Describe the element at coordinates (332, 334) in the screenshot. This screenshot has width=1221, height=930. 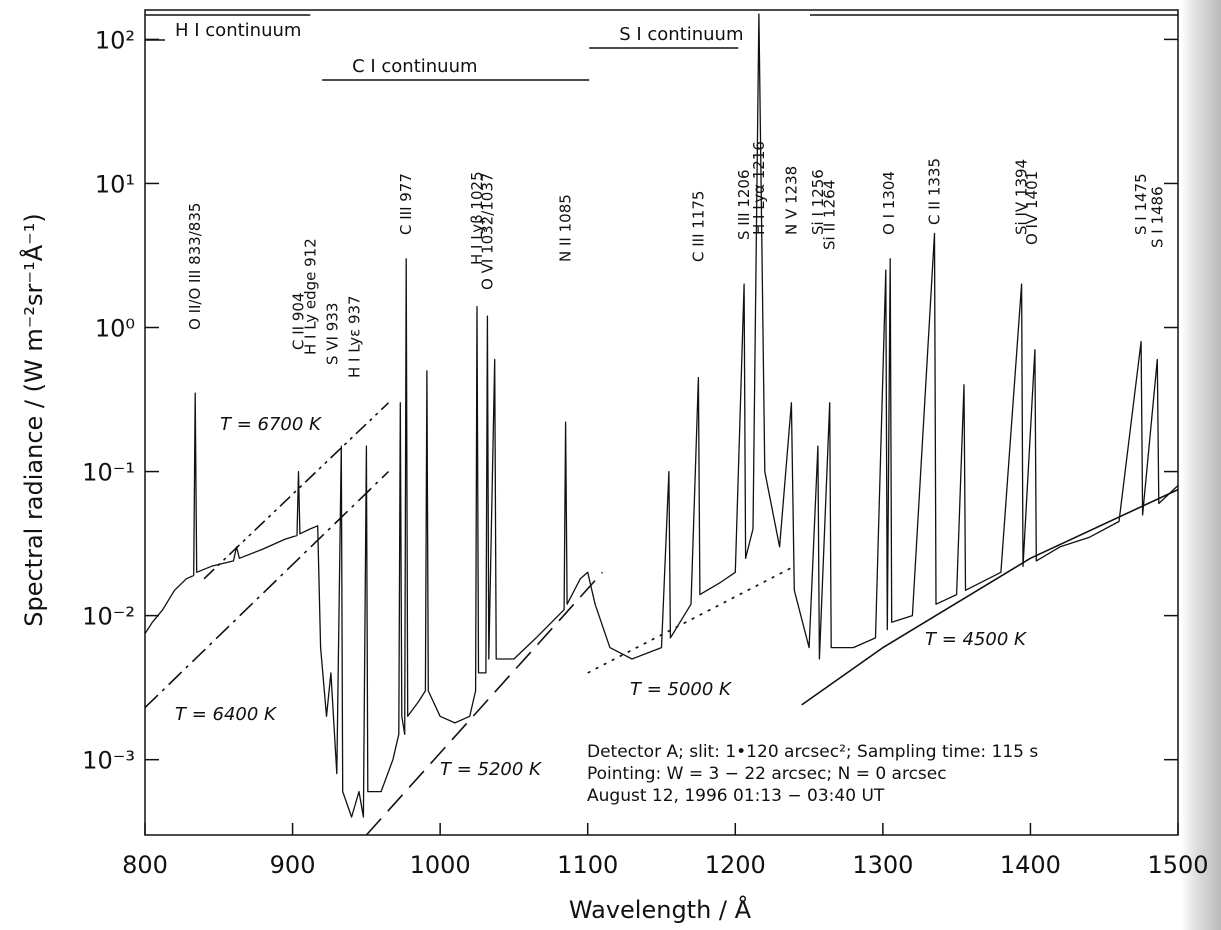
I see `line-id-label: S VI 933` at that location.